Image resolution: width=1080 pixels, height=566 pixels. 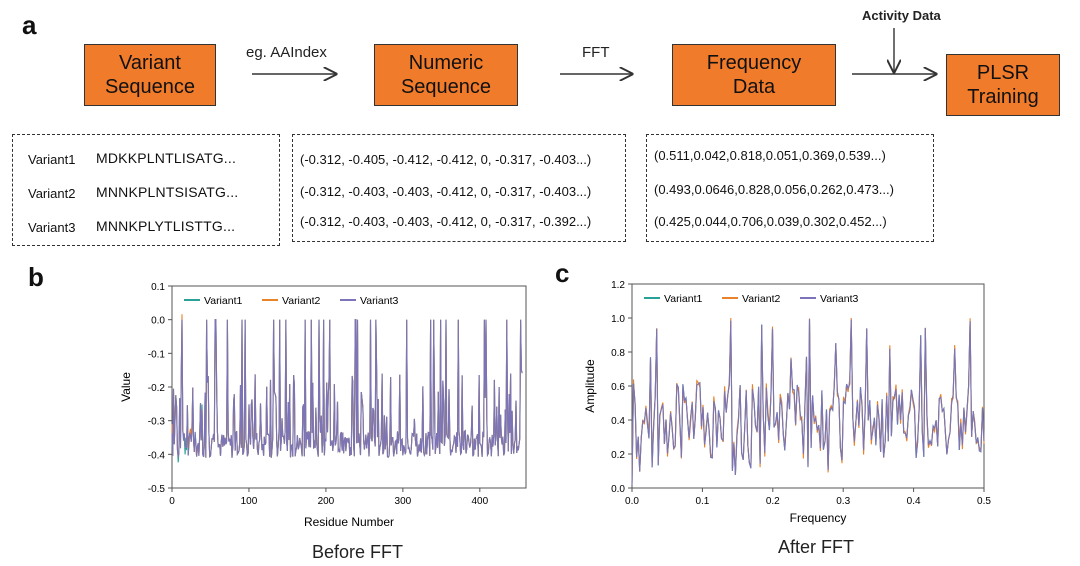 What do you see at coordinates (618, 353) in the screenshot?
I see `y-tick-label: 0.8` at bounding box center [618, 353].